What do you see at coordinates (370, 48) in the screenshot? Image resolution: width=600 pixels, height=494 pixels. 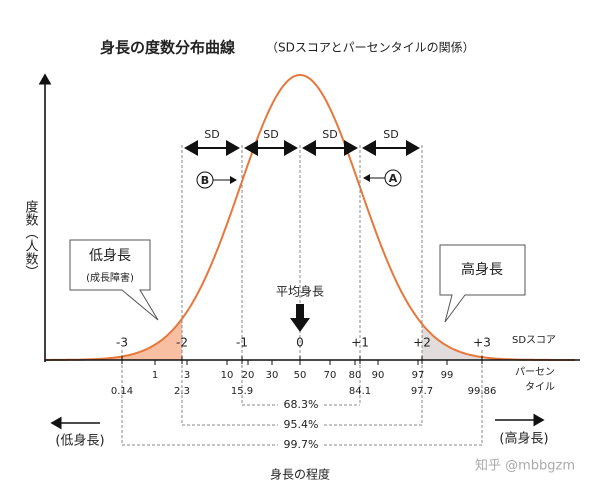 I see `subtitle: （SDスコアとパーセンタイルの関係）` at bounding box center [370, 48].